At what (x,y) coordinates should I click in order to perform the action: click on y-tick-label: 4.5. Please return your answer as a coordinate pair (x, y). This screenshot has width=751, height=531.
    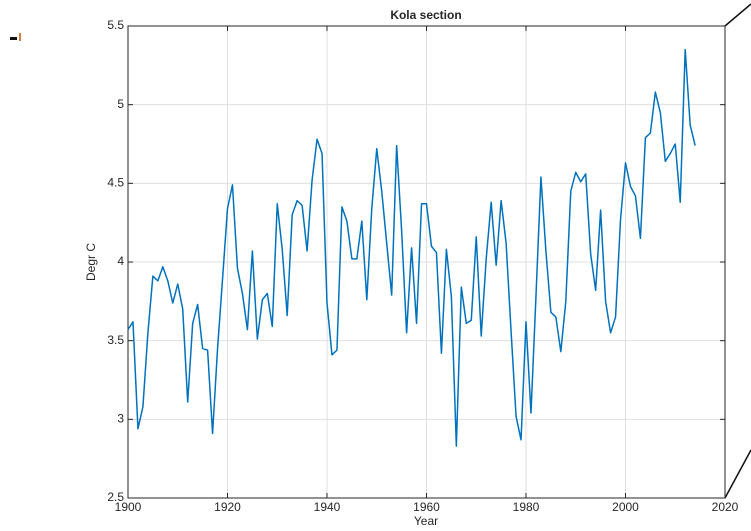
    Looking at the image, I should click on (115, 183).